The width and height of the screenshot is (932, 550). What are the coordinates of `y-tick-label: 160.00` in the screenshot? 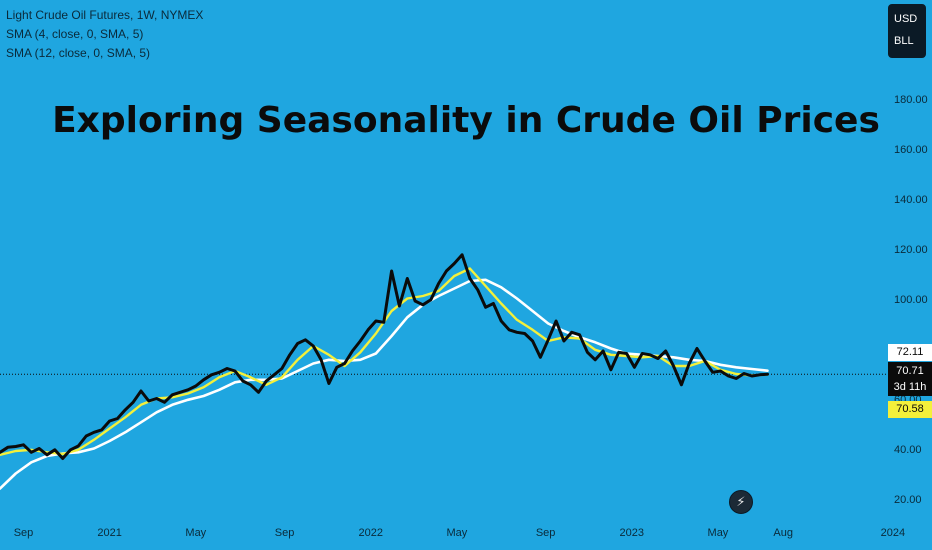 It's located at (911, 150).